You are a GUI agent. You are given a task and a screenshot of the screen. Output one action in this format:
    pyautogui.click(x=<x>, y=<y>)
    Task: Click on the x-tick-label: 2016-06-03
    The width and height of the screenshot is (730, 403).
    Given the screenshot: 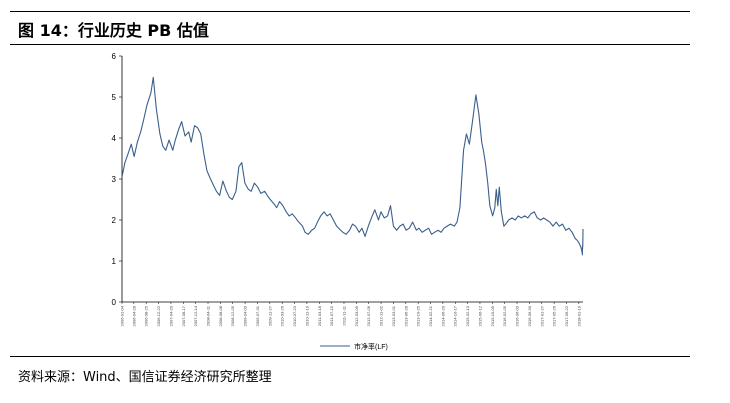 What is the action you would take?
    pyautogui.click(x=517, y=315)
    